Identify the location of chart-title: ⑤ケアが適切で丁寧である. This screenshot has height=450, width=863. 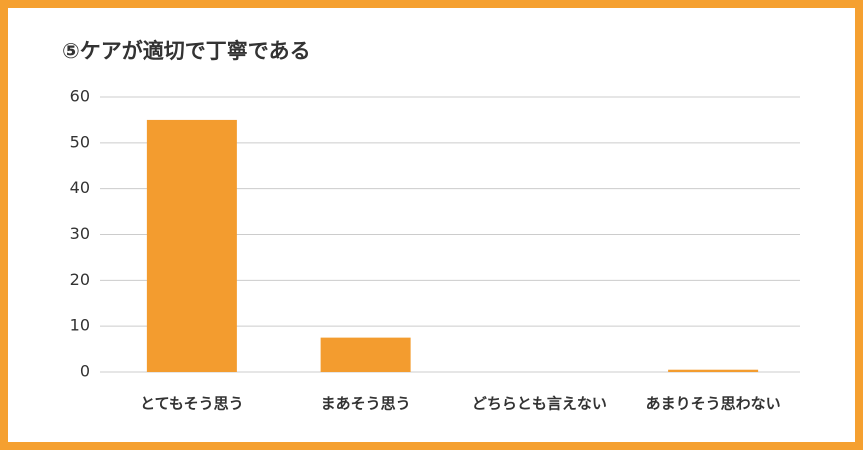
(186, 51).